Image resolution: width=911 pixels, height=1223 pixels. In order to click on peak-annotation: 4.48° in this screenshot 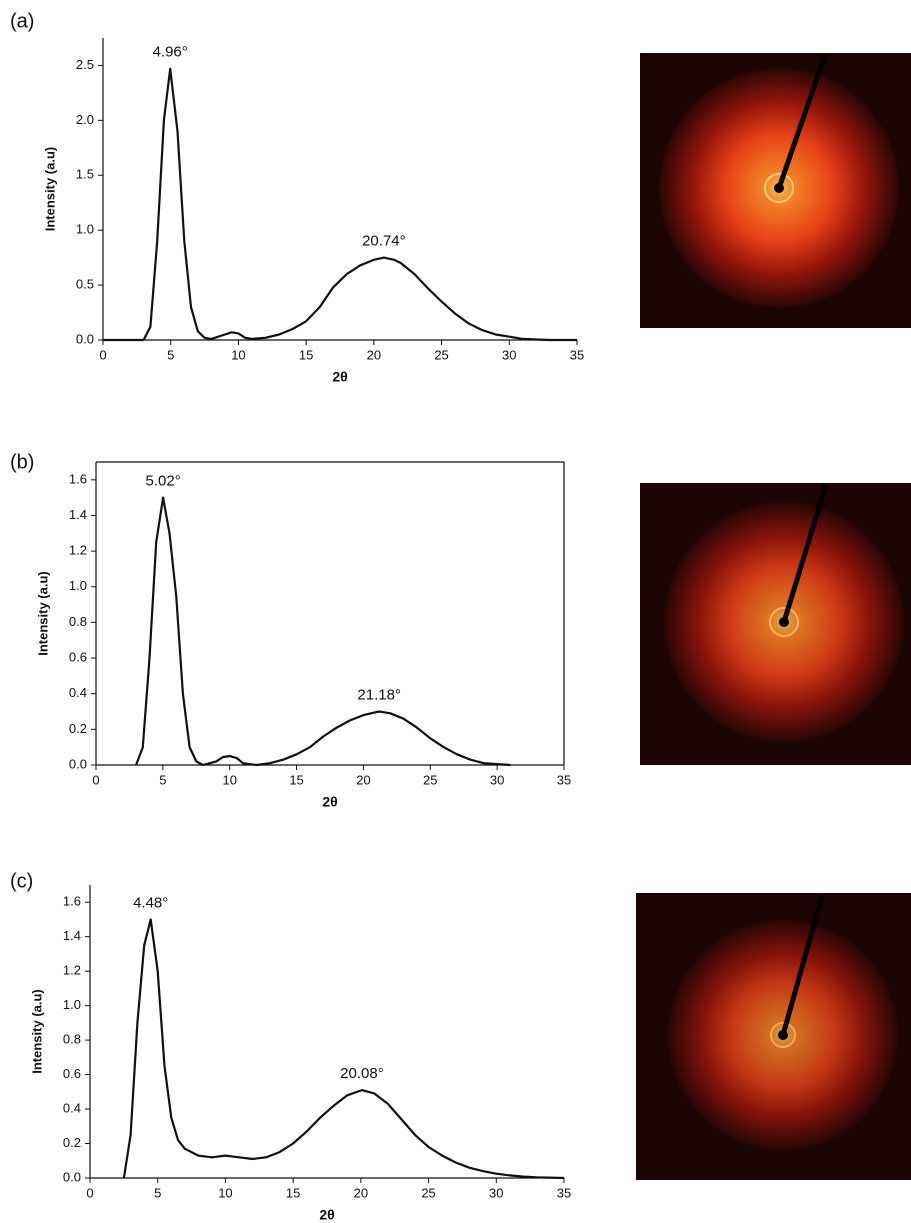, I will do `click(150, 902)`.